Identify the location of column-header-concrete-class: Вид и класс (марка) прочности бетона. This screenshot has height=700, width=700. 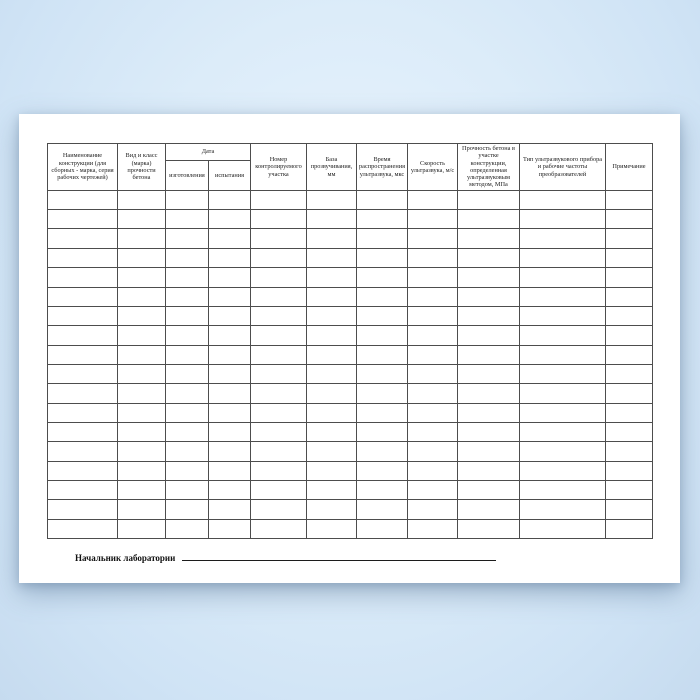
(141, 167).